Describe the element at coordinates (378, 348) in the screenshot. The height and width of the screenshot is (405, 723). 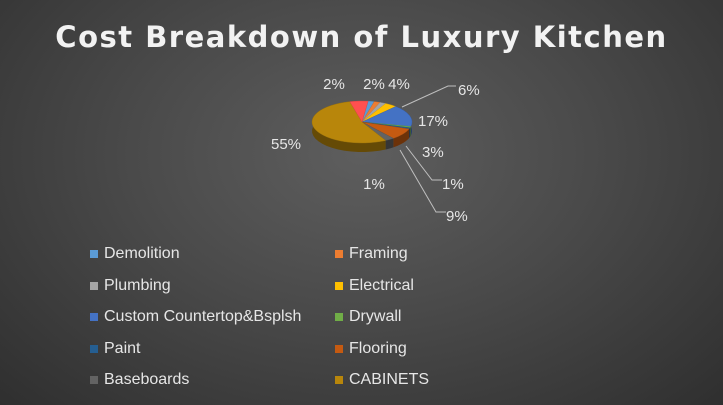
I see `legend-label: Flooring` at that location.